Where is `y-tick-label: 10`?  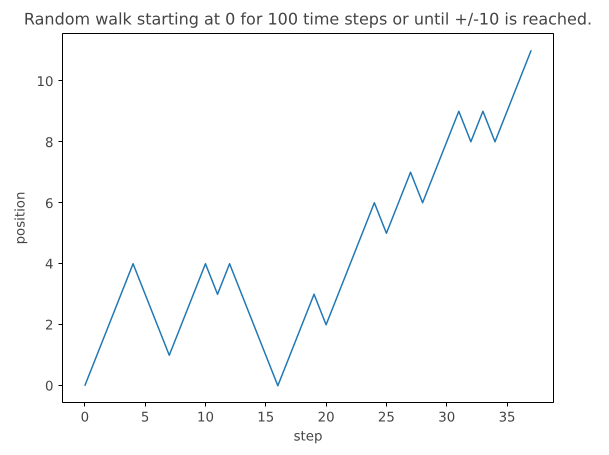 y-tick-label: 10 is located at coordinates (45, 82).